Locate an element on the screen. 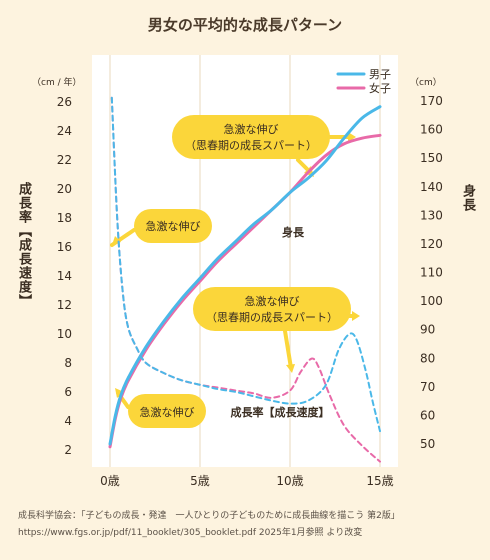 The width and height of the screenshot is (490, 560). right-tick-label: 80 is located at coordinates (427, 358).